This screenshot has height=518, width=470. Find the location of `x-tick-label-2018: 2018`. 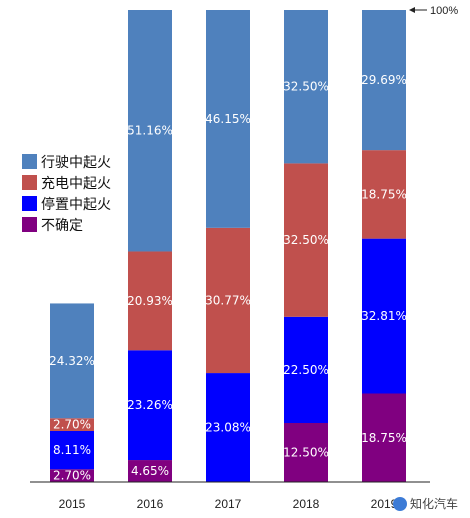

x-tick-label-2018: 2018 is located at coordinates (306, 504).